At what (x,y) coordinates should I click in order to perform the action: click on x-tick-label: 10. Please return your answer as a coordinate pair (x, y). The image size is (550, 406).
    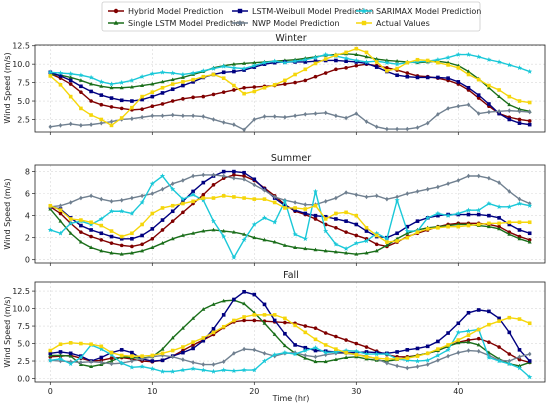
    Looking at the image, I should click on (152, 391).